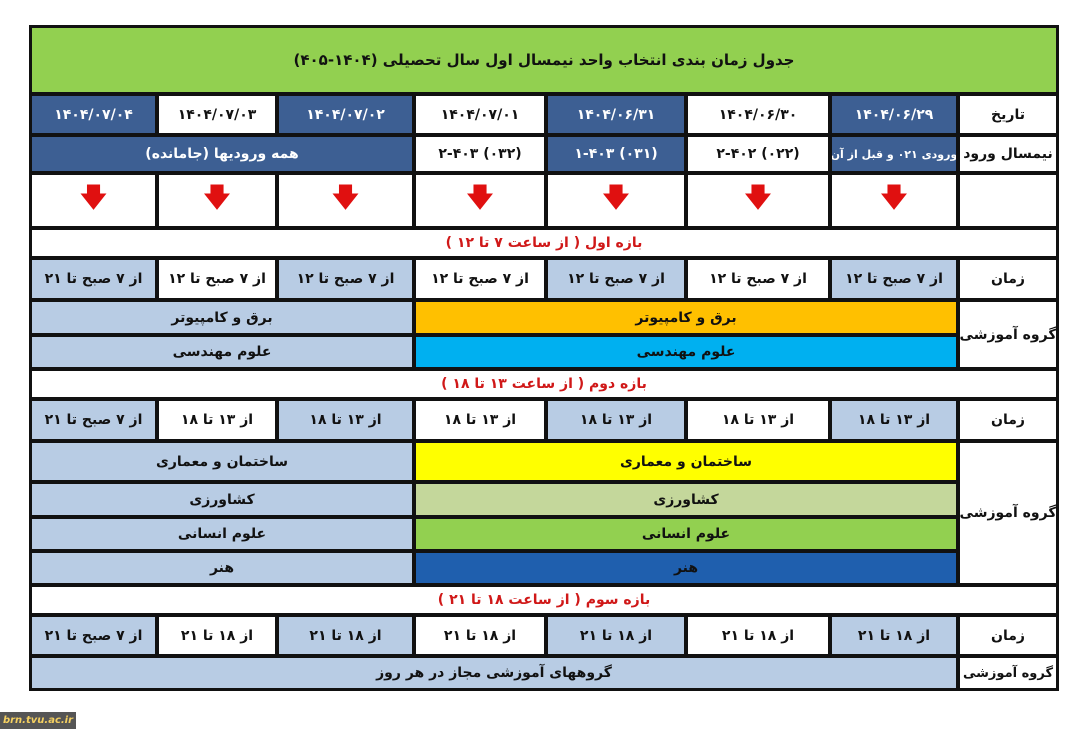 The height and width of the screenshot is (738, 1080). What do you see at coordinates (1008, 154) in the screenshot?
I see `entry-label: نیمسال ورود` at bounding box center [1008, 154].